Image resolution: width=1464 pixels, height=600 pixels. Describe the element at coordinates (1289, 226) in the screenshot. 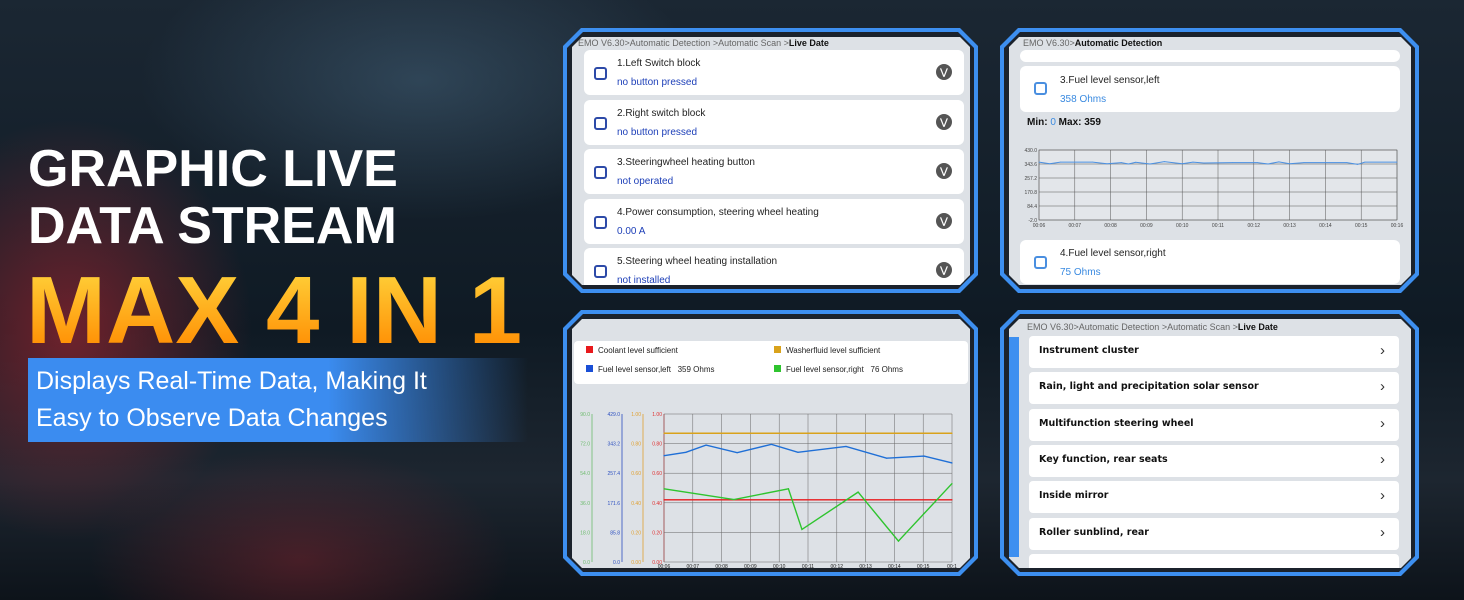

I see `x-tick-label: 00:13` at that location.